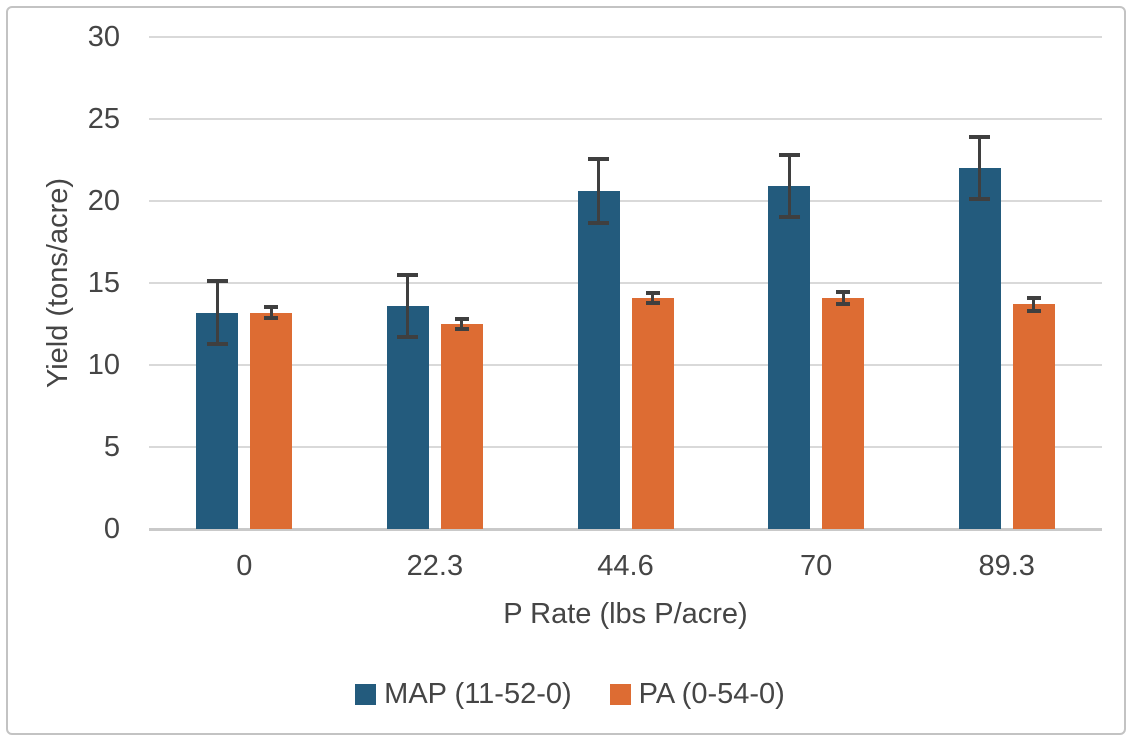  What do you see at coordinates (625, 614) in the screenshot?
I see `x-axis-title: P Rate (lbs P/acre)` at bounding box center [625, 614].